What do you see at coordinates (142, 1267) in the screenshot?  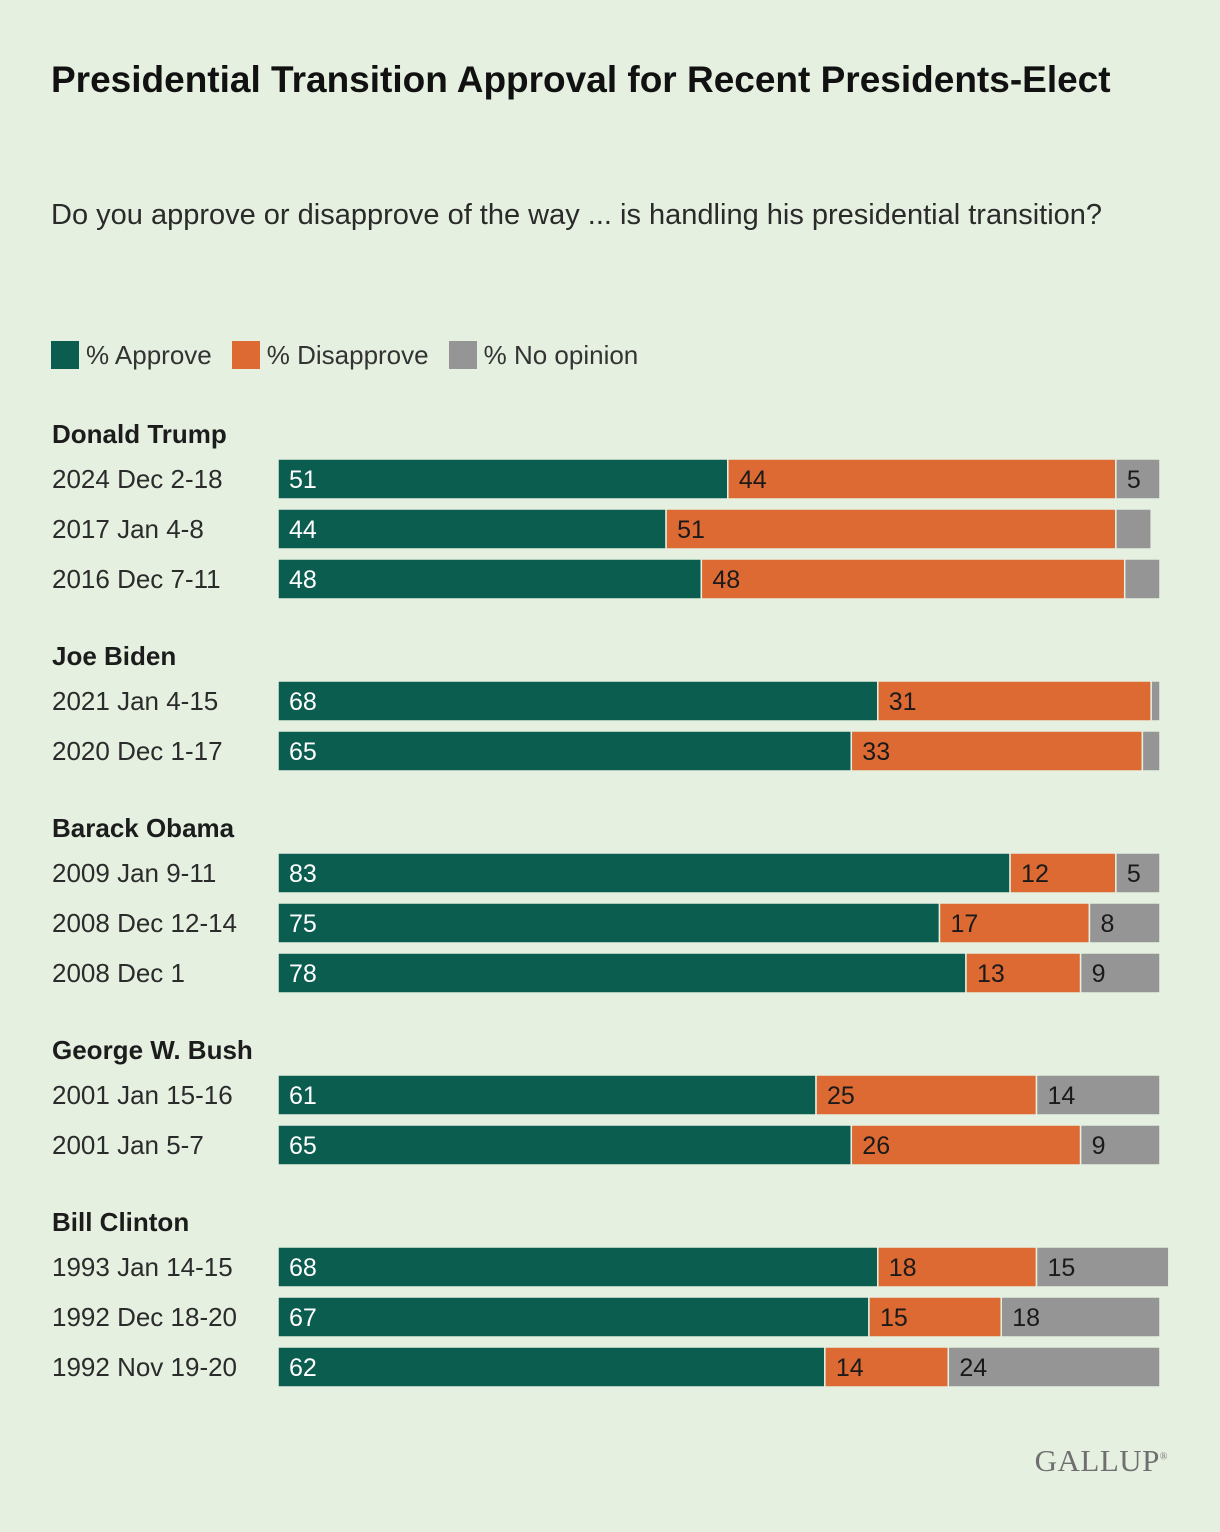 I see `row-label: 1993 Jan 14-15` at bounding box center [142, 1267].